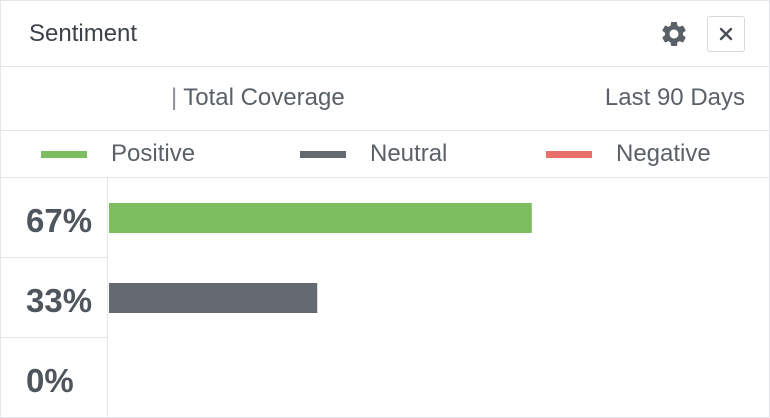  Describe the element at coordinates (264, 97) in the screenshot. I see `coverage-label: Total Coverage` at that location.